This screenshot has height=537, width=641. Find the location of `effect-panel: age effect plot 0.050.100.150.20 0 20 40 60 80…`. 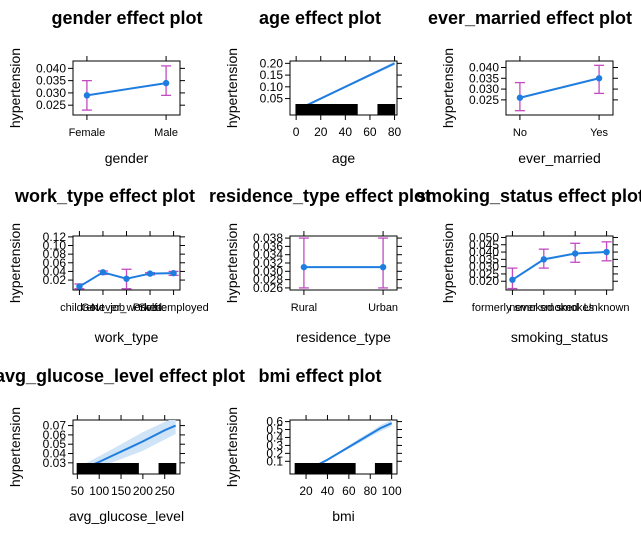

effect-panel: age effect plot 0.050.100.150.20 0 20 40 60 80… is located at coordinates (313, 87).